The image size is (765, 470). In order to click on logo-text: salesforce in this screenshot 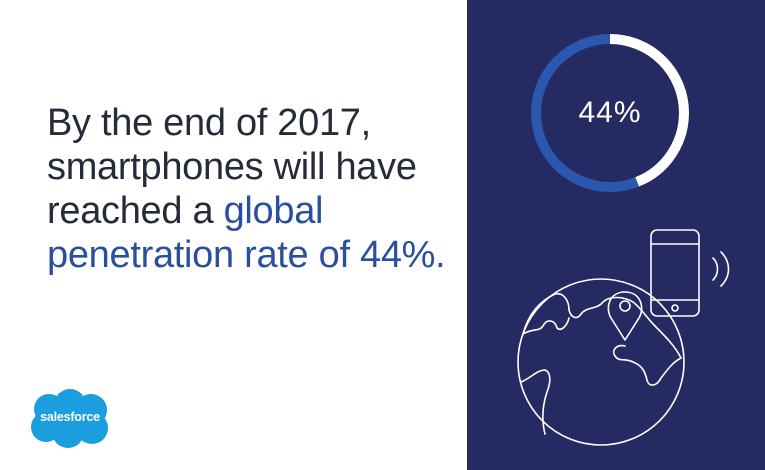, I will do `click(70, 417)`.